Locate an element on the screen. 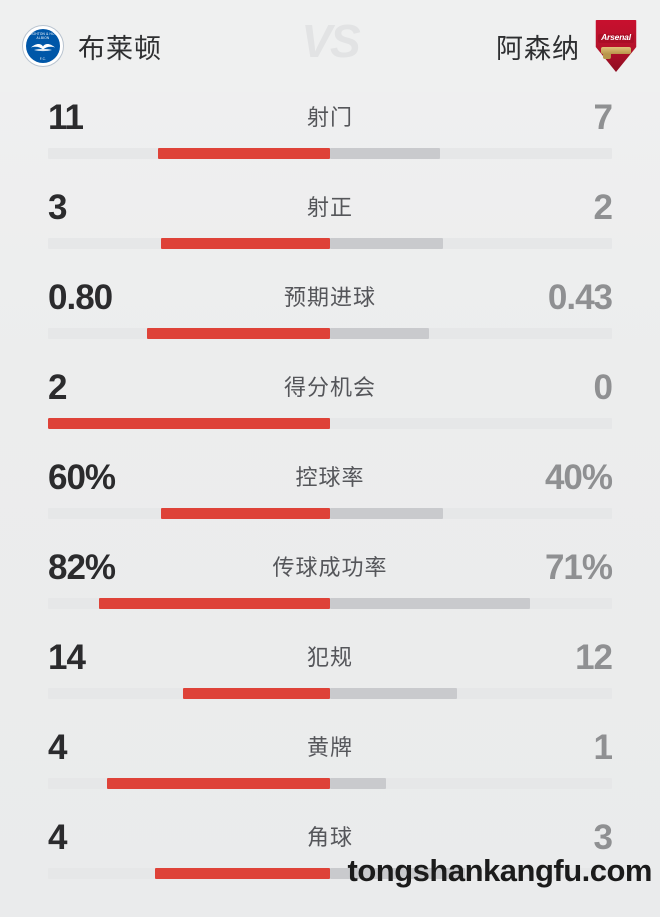 The image size is (660, 917). stat-row: 11 射门 7 is located at coordinates (330, 137).